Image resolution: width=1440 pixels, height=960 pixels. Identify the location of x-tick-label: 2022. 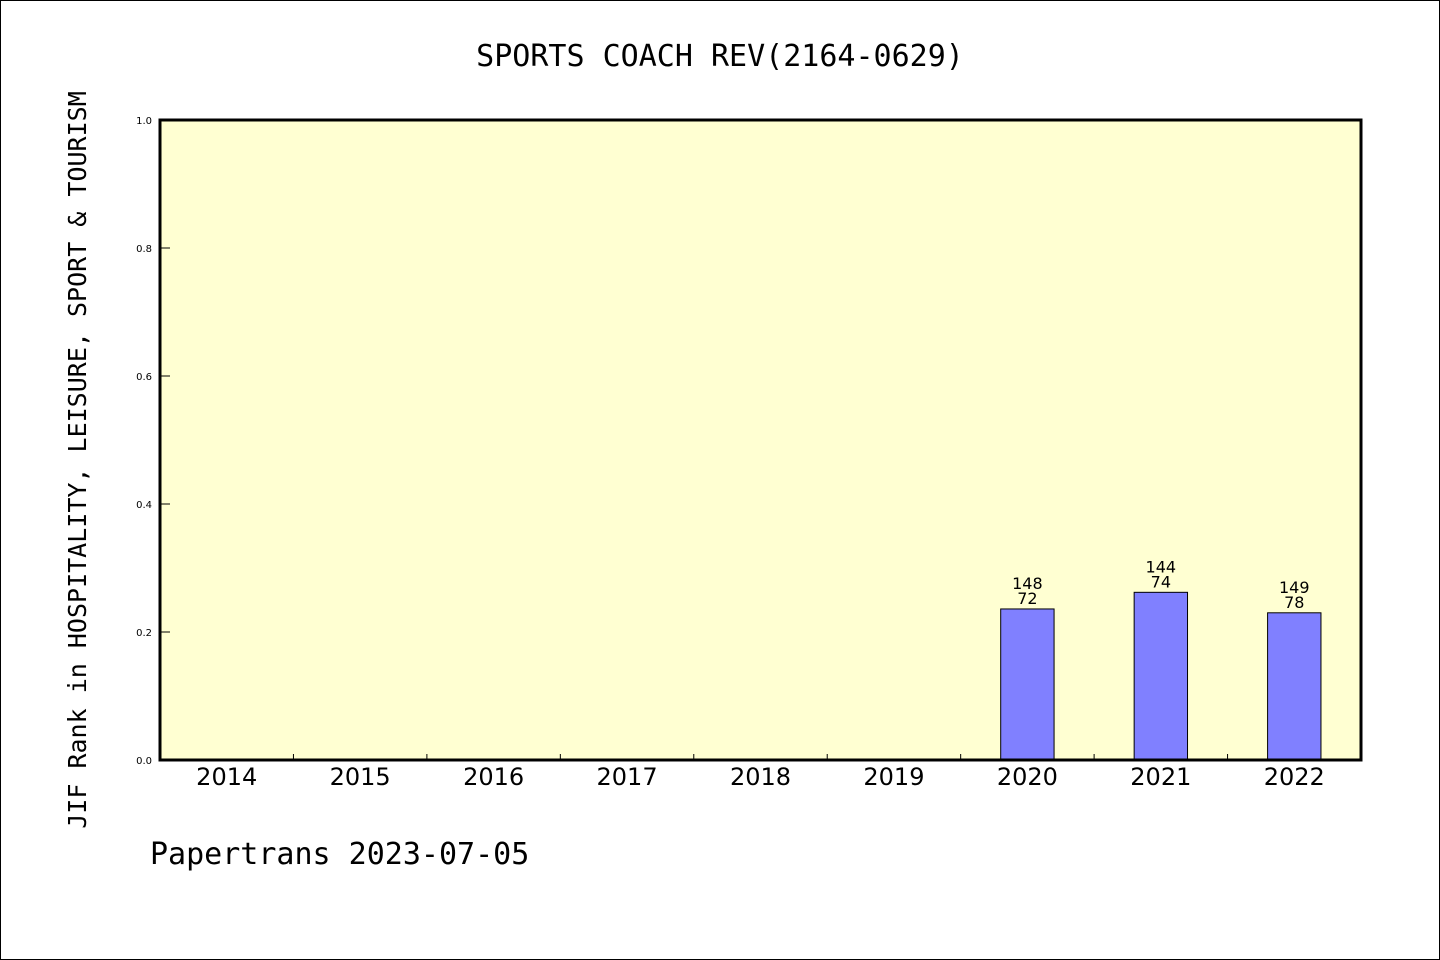
(1294, 777).